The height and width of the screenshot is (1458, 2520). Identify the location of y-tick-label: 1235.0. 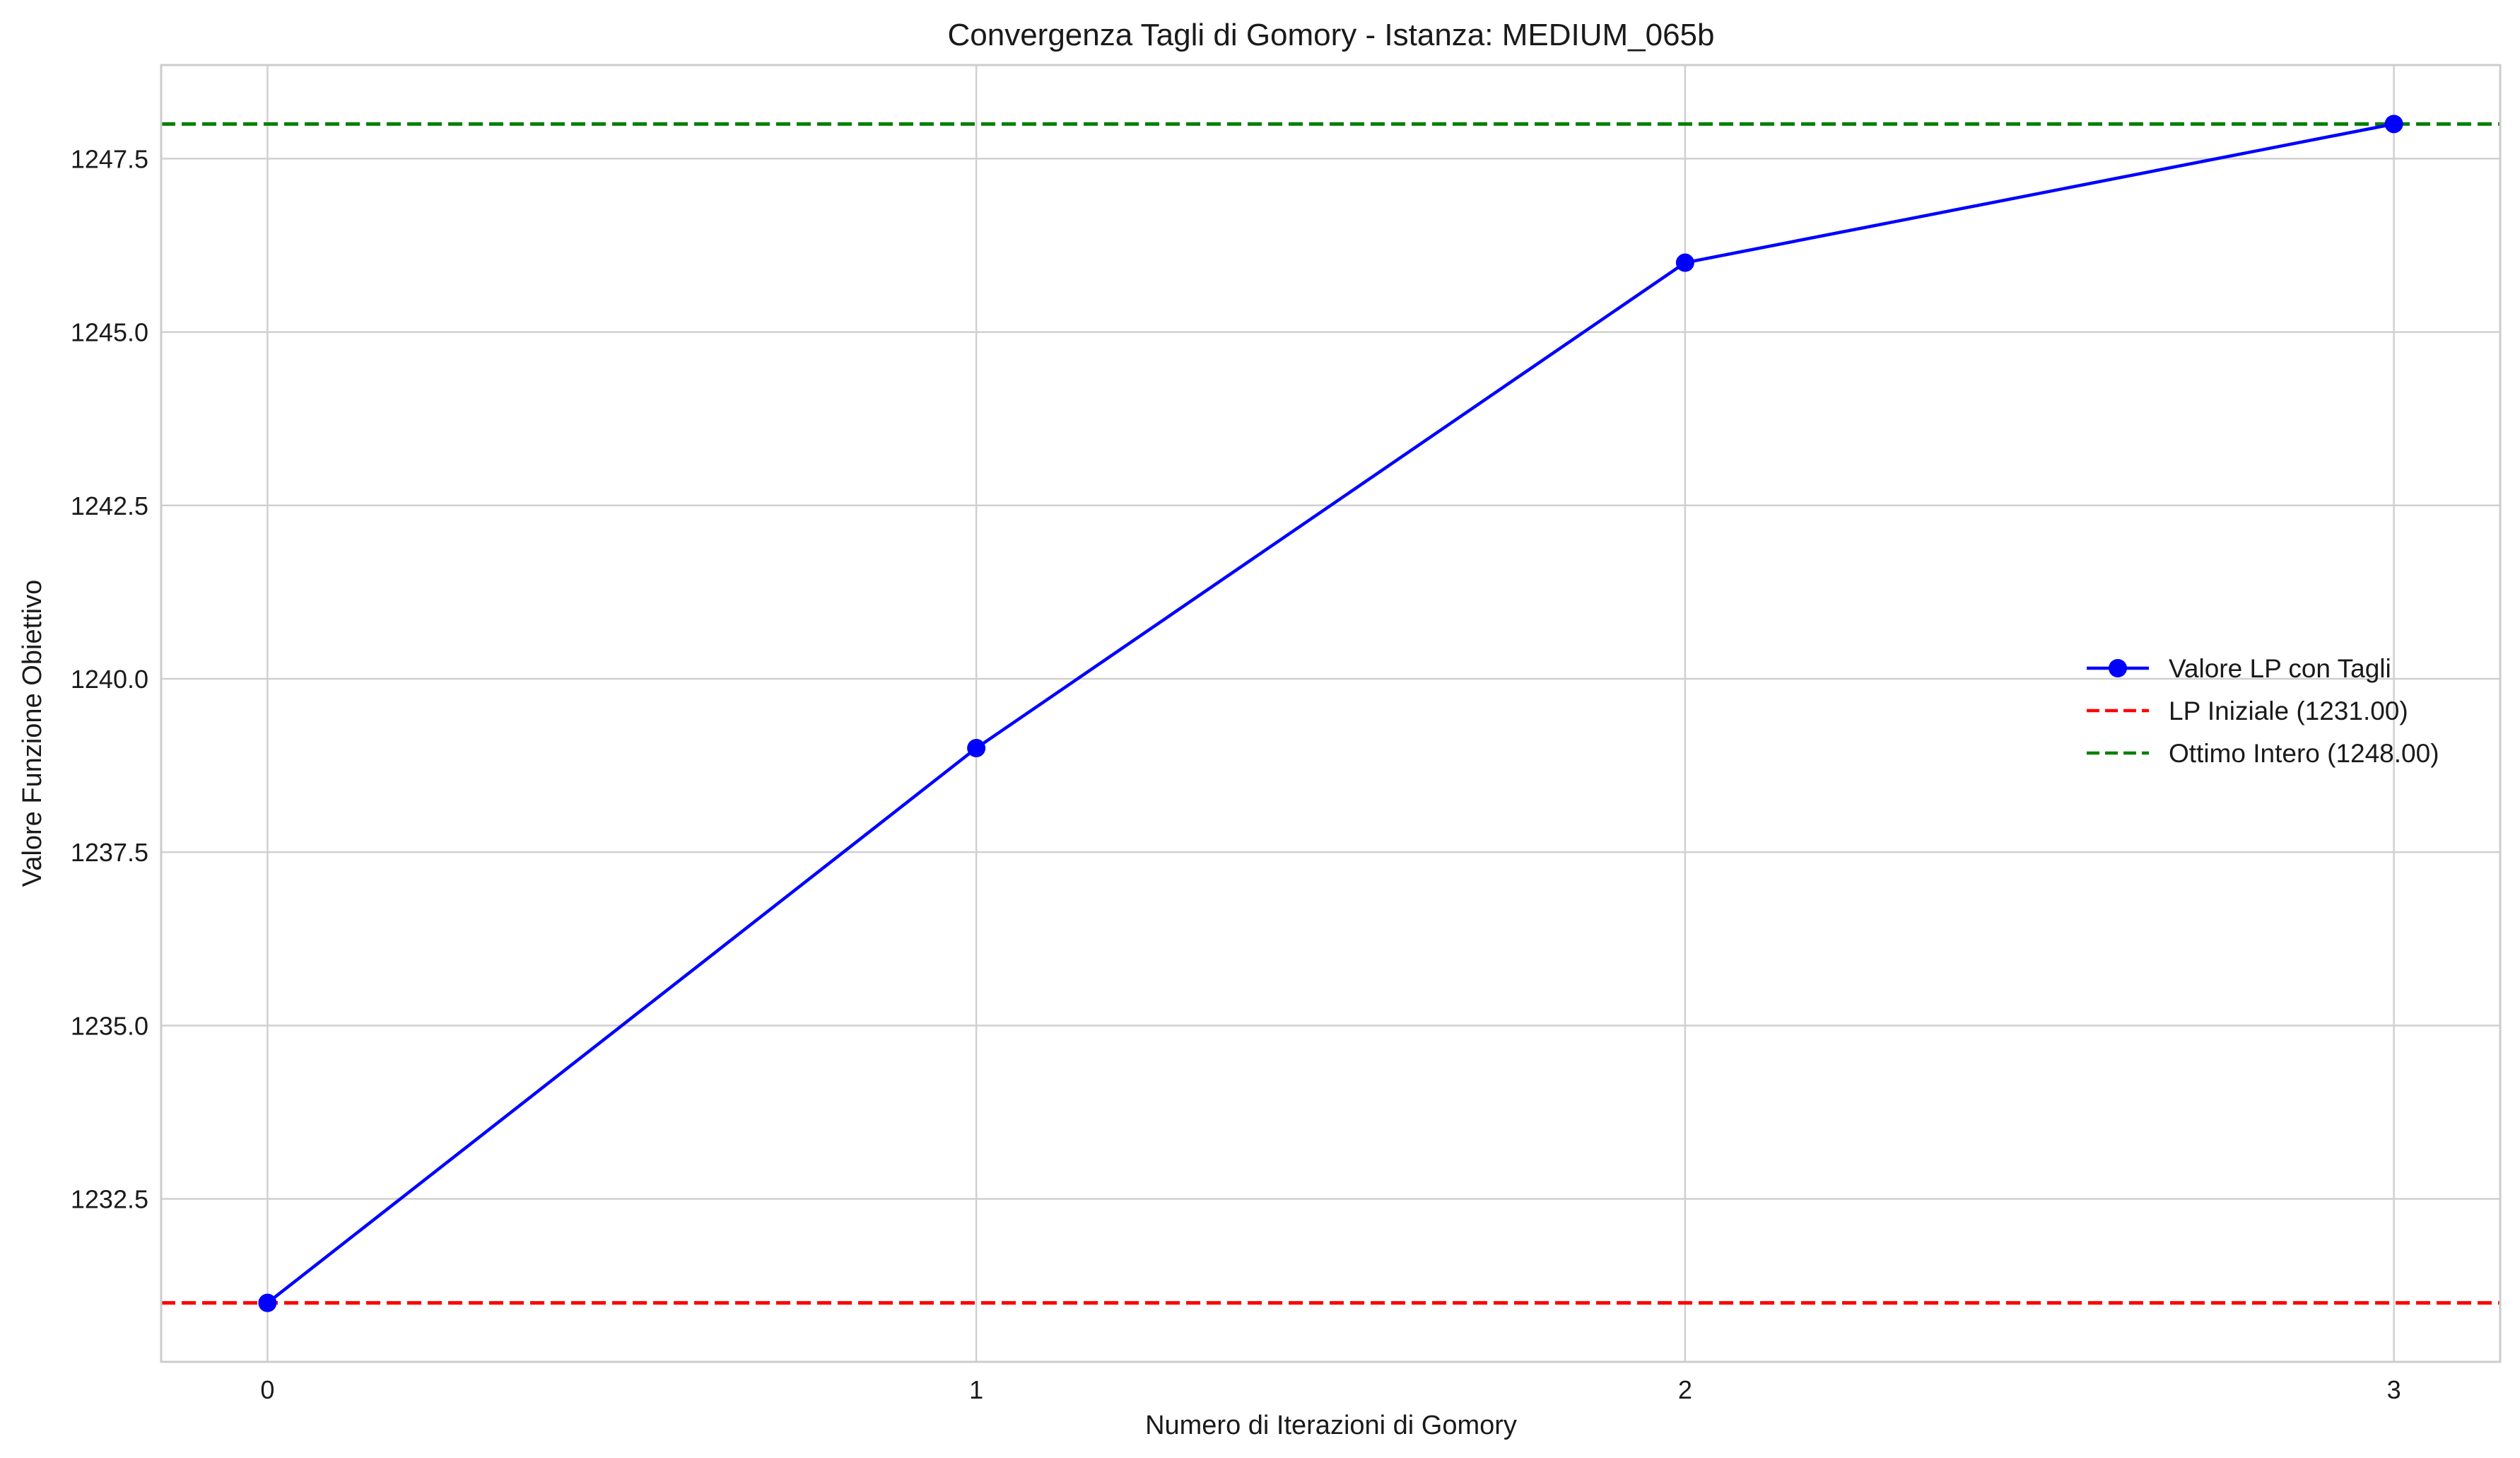
(109, 1026).